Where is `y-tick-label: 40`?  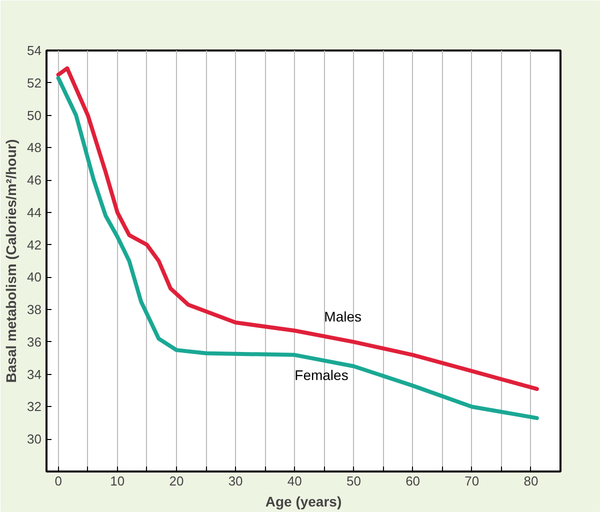
y-tick-label: 40 is located at coordinates (34, 277).